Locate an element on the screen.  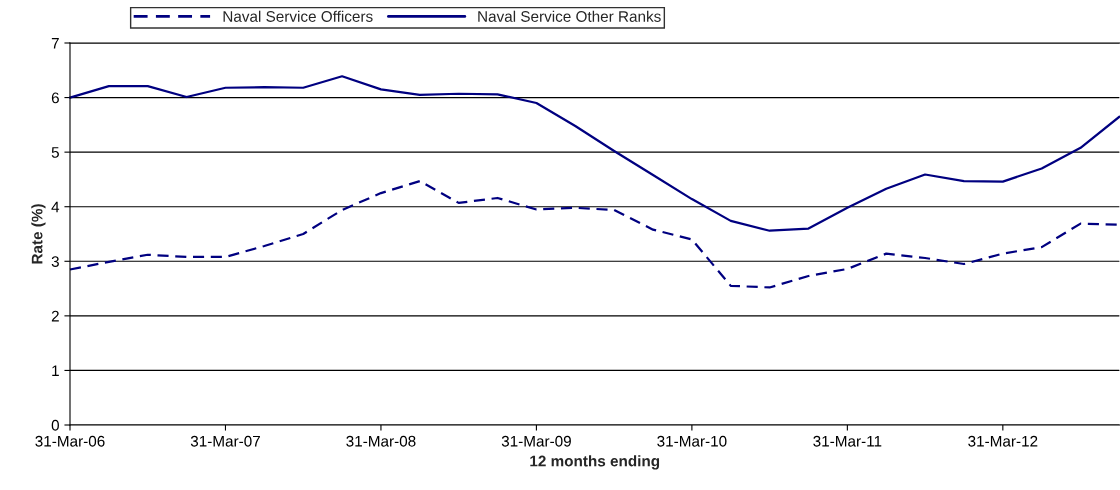
x-axis-title: 12 months ending is located at coordinates (595, 462).